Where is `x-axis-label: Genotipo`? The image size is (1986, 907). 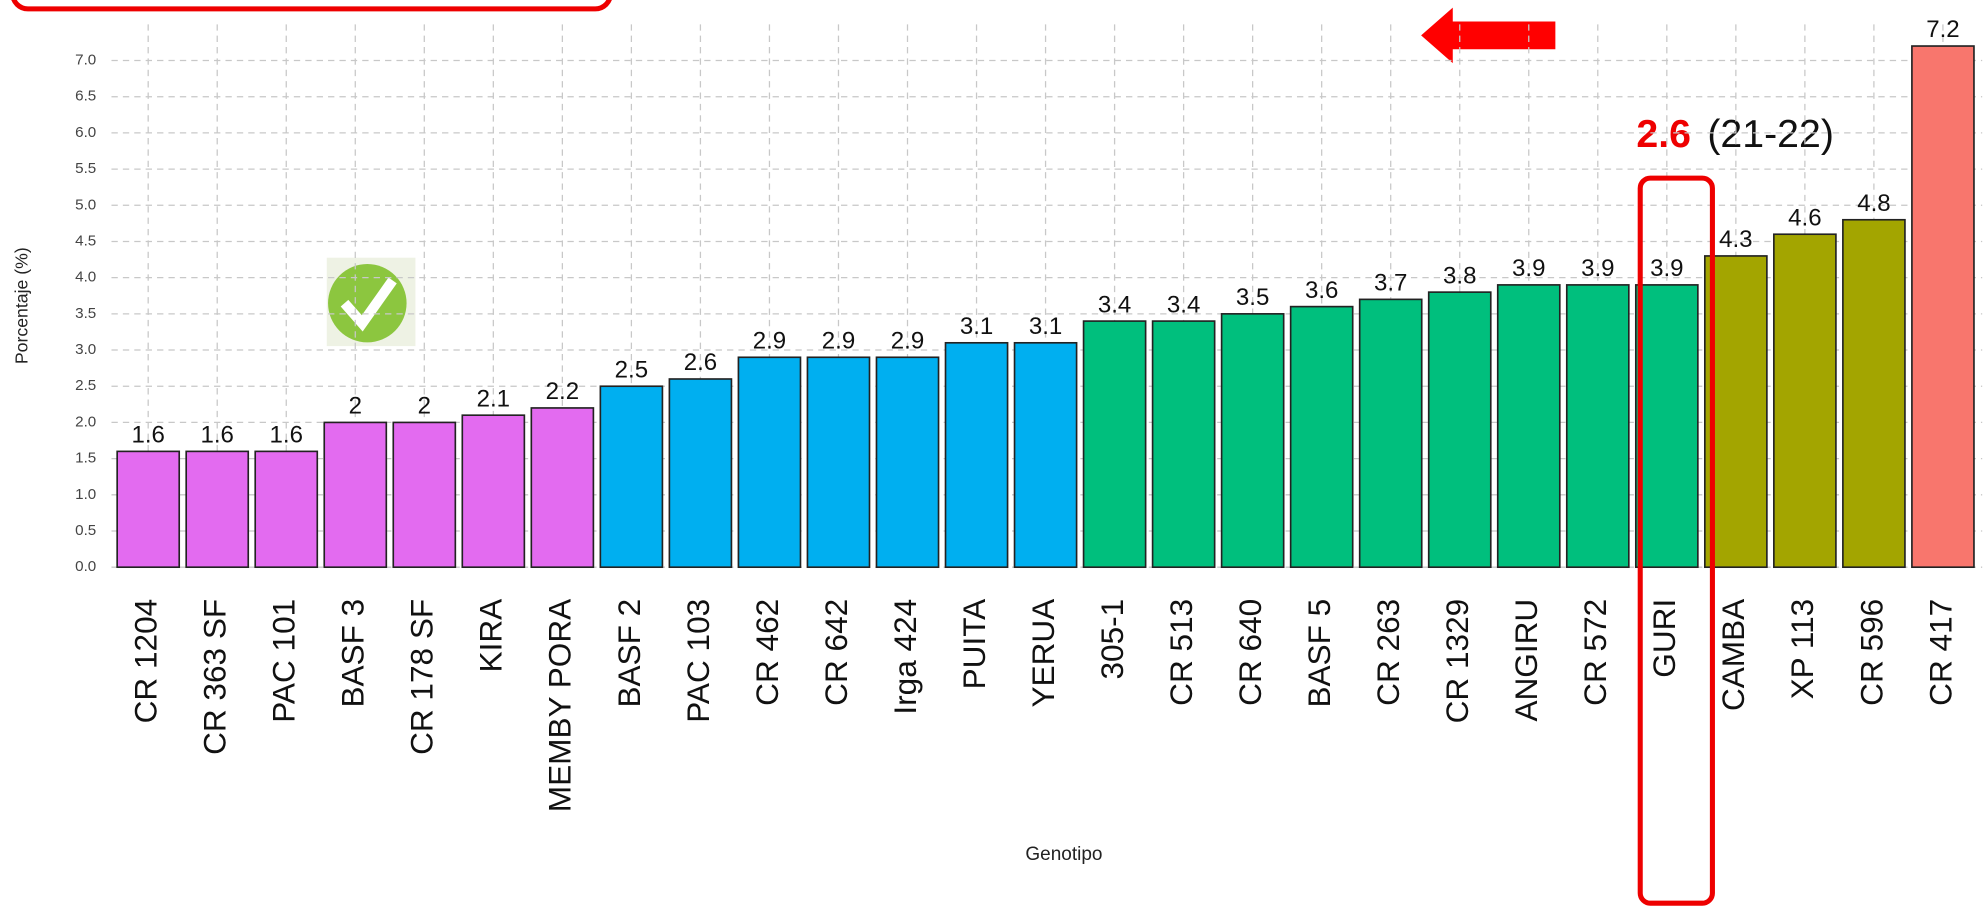 x-axis-label: Genotipo is located at coordinates (1063, 854).